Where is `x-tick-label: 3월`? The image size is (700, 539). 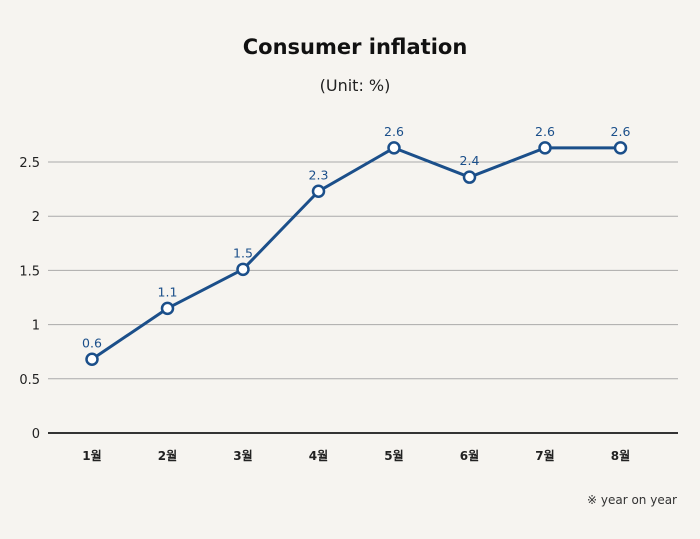
x-tick-label: 3월 is located at coordinates (242, 455).